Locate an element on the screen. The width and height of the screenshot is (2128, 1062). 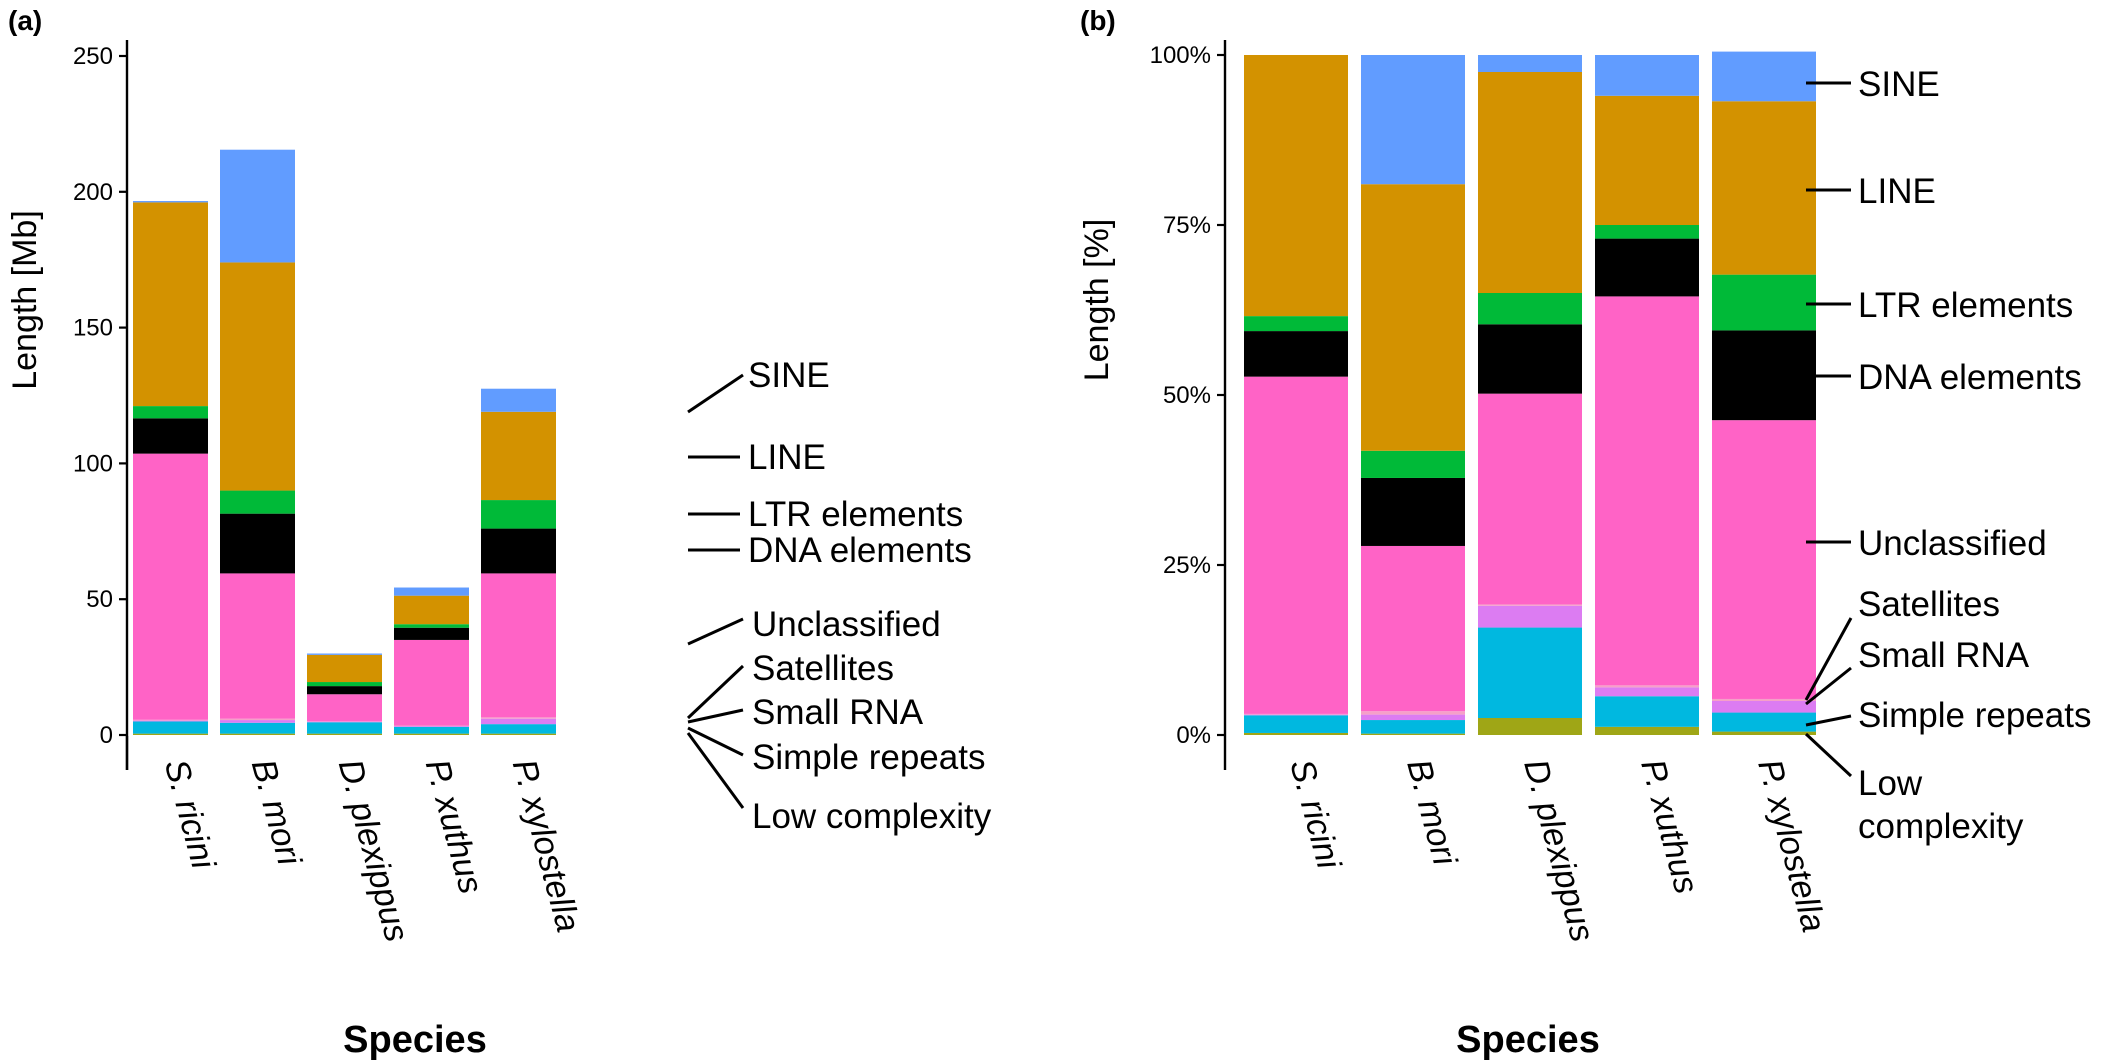
panel-a-bar-p-xylostella-low-complexity is located at coordinates (518, 734).